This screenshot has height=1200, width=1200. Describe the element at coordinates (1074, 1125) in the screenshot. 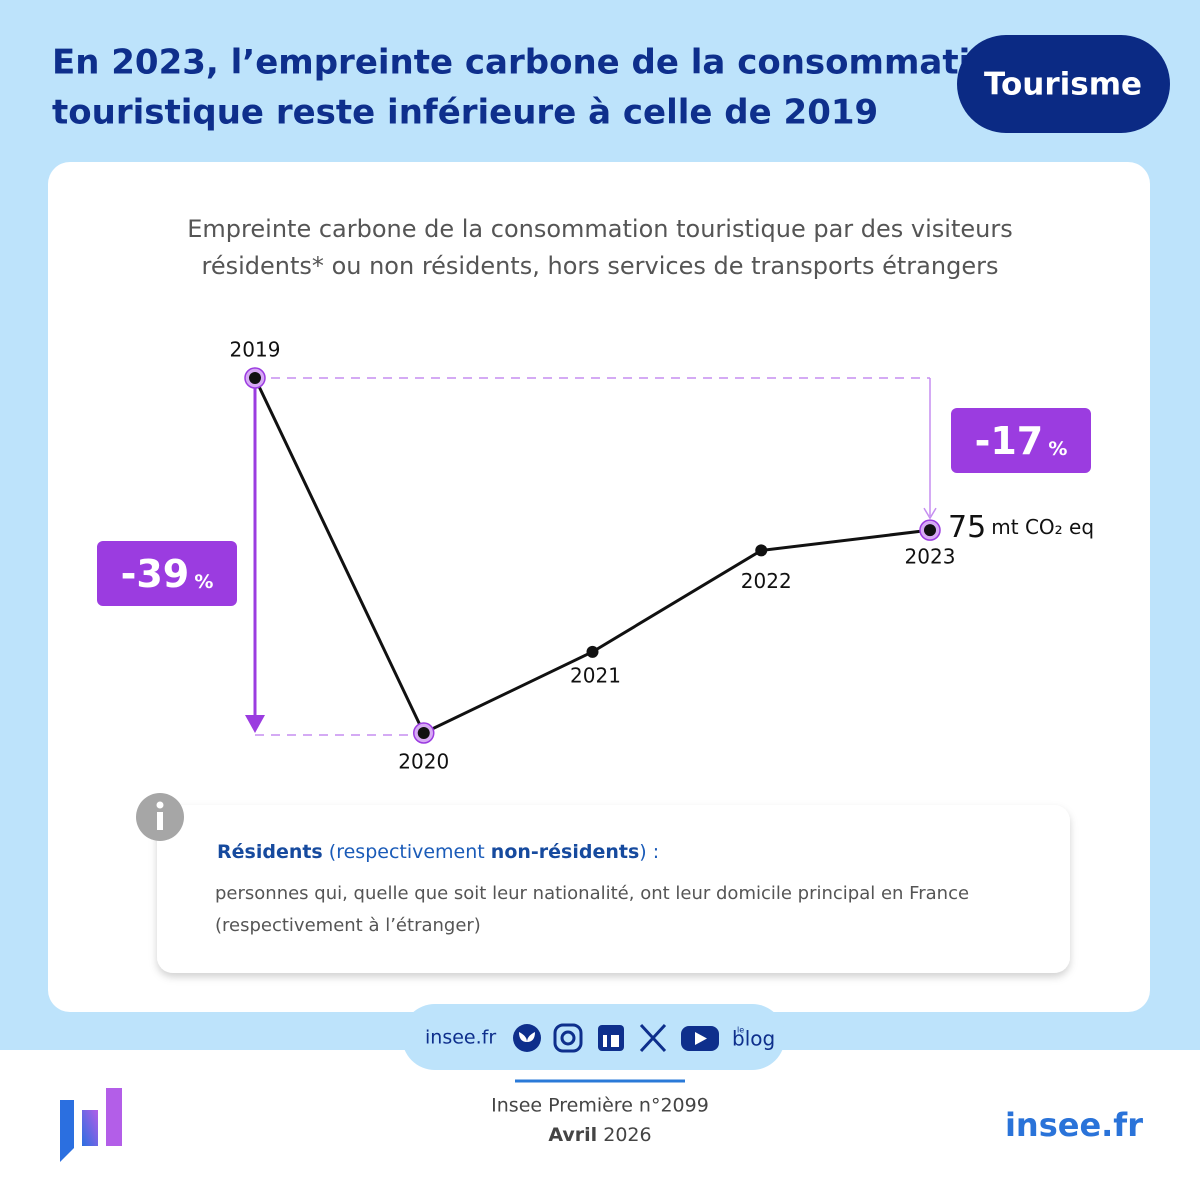

I see `brand: insee.fr` at that location.